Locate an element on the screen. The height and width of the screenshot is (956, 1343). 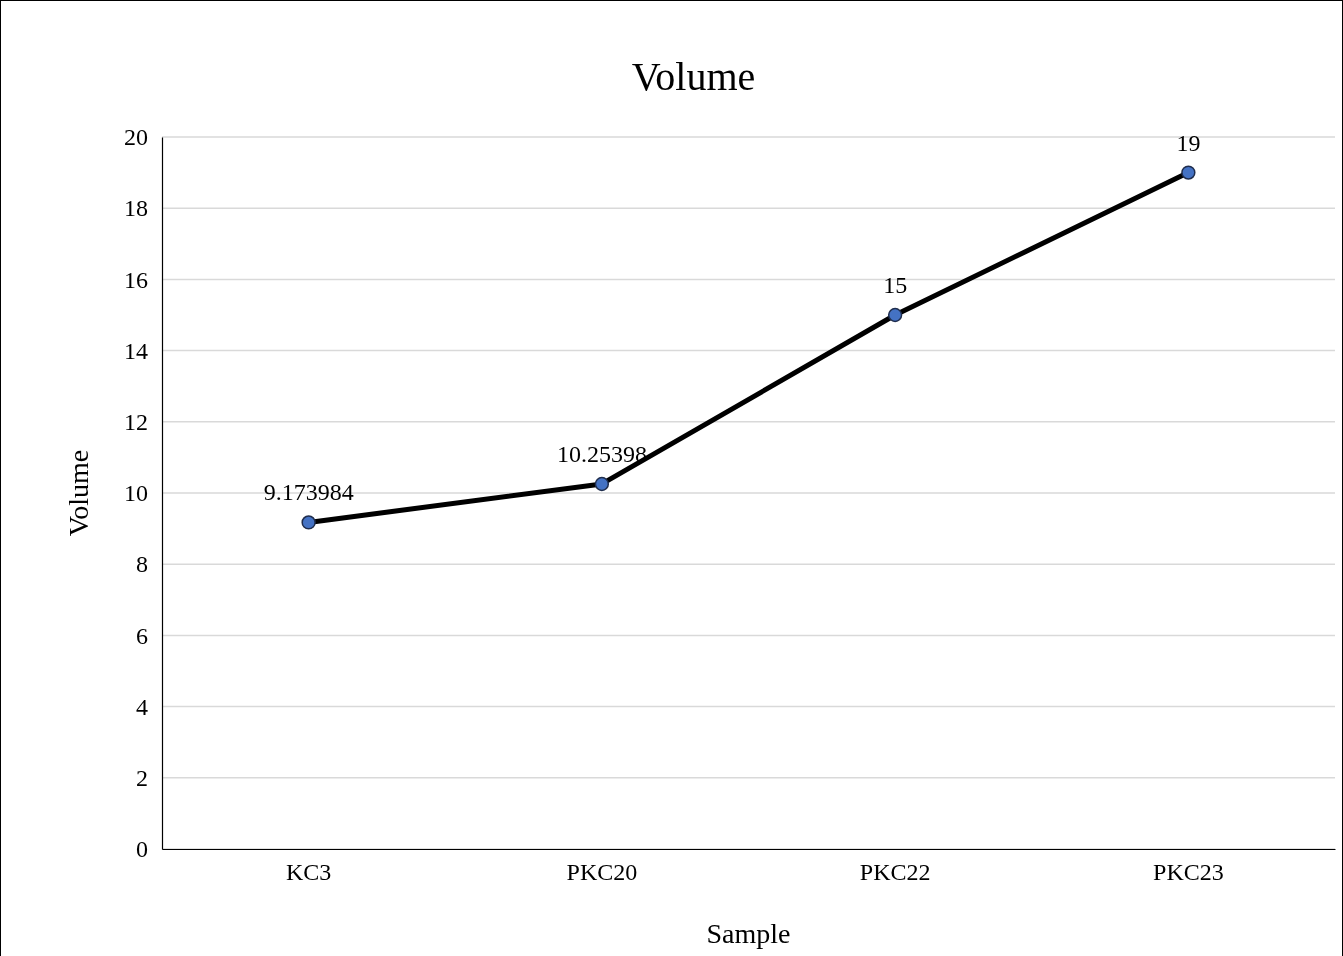
x-tick-label: PKC20 is located at coordinates (602, 872).